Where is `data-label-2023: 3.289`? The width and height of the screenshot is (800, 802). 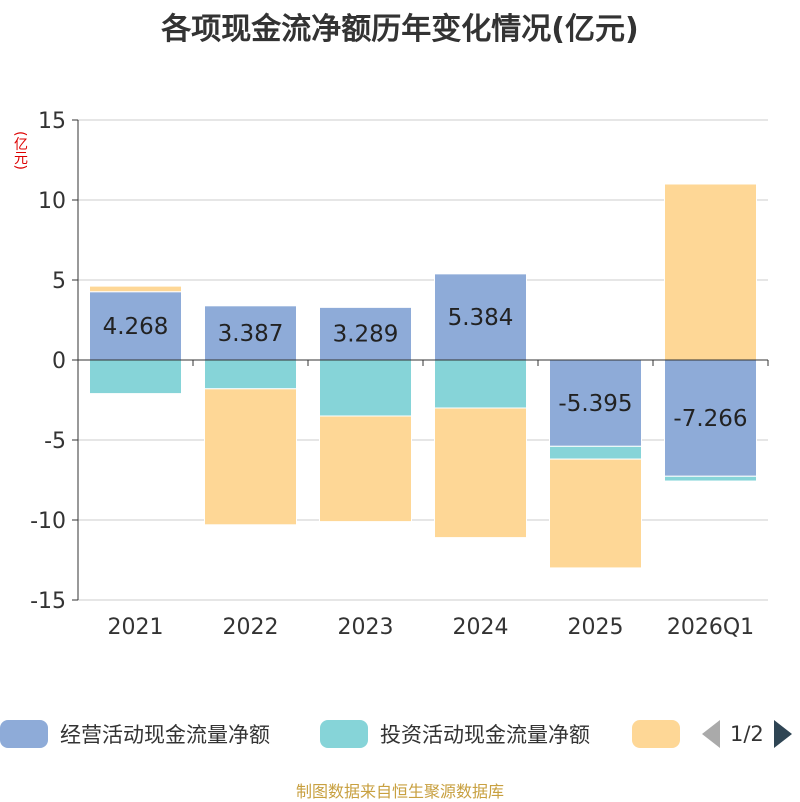
data-label-2023: 3.289 is located at coordinates (366, 335).